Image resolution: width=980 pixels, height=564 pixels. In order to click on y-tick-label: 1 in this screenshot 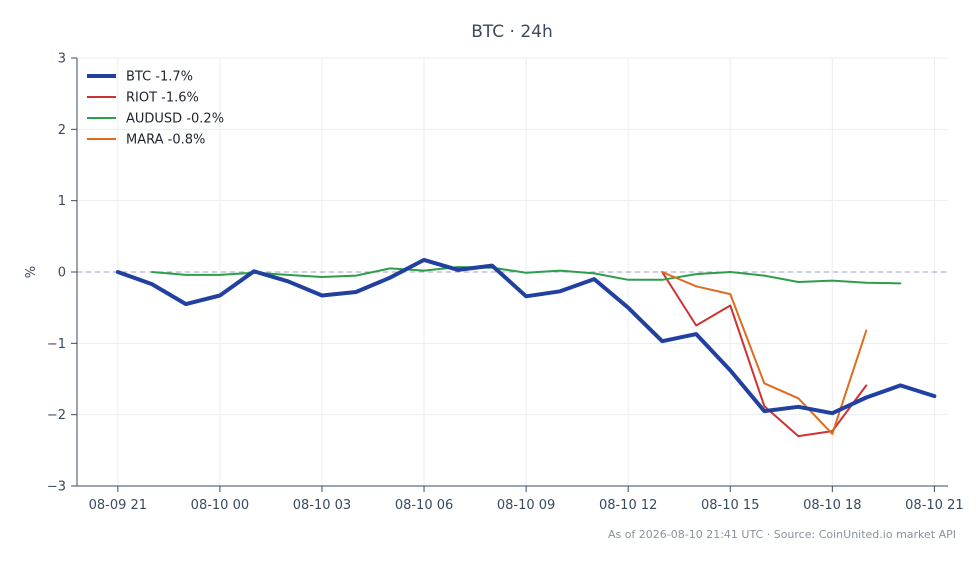, I will do `click(62, 201)`.